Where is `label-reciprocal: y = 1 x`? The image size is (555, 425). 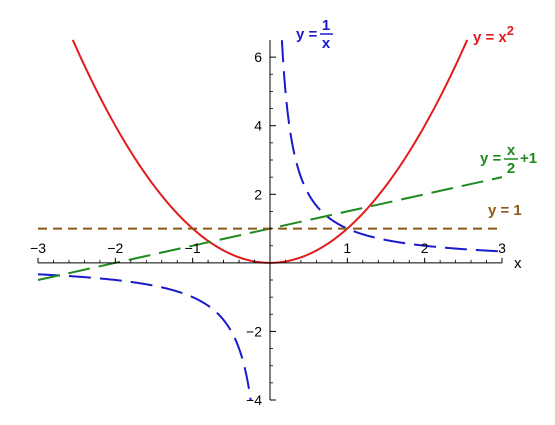 label-reciprocal: y = 1 x is located at coordinates (314, 34).